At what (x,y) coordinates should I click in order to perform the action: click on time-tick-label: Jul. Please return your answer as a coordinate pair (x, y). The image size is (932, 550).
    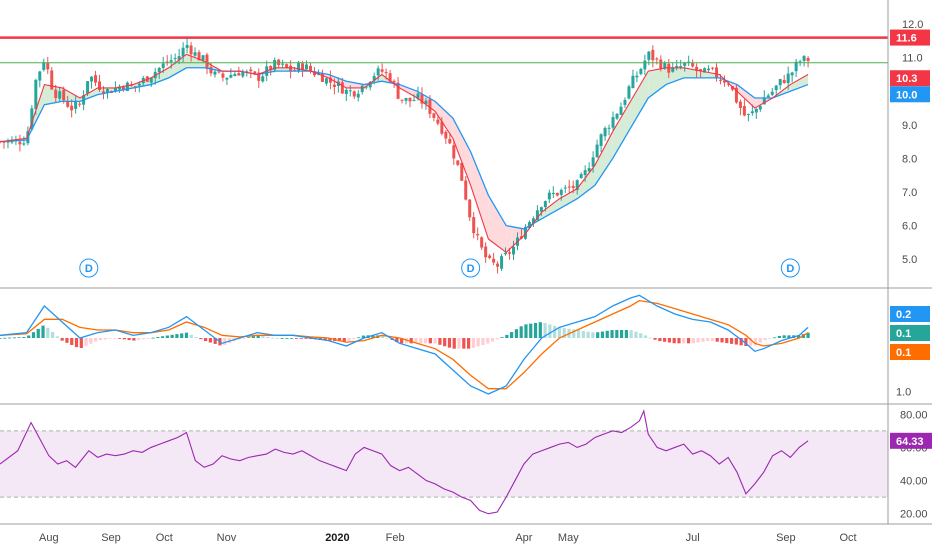
    Looking at the image, I should click on (693, 538).